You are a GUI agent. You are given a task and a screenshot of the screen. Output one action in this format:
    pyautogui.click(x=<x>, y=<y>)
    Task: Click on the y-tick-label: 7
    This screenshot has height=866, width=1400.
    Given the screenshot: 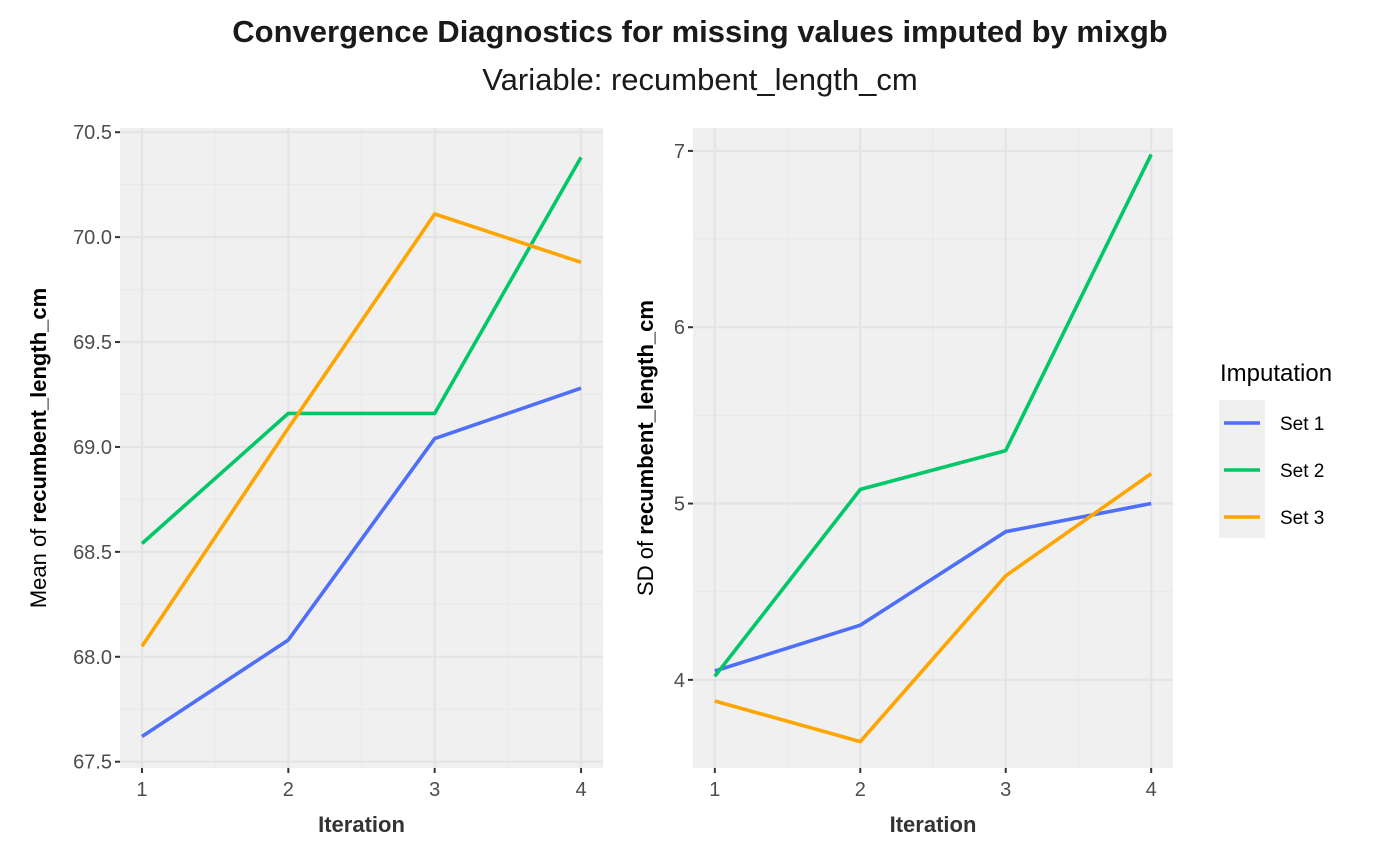 What is the action you would take?
    pyautogui.click(x=679, y=152)
    